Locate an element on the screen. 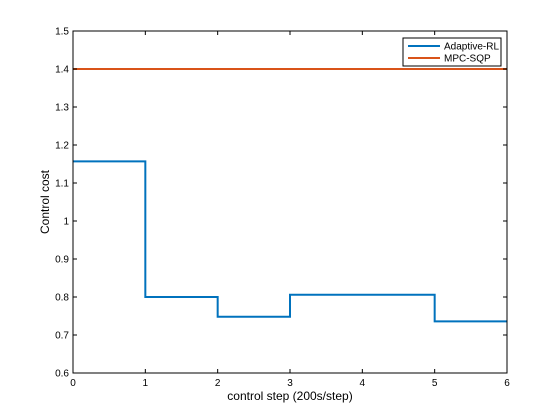 The height and width of the screenshot is (420, 560). y-tick-label: 0.7 is located at coordinates (62, 336).